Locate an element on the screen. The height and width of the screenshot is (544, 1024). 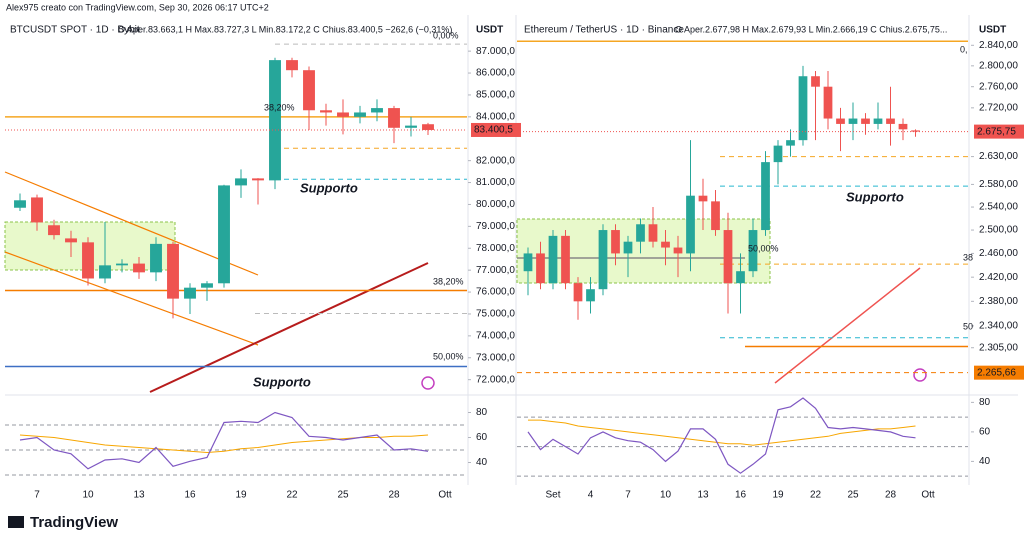
rsi-tick-label: 80 is located at coordinates (482, 412).